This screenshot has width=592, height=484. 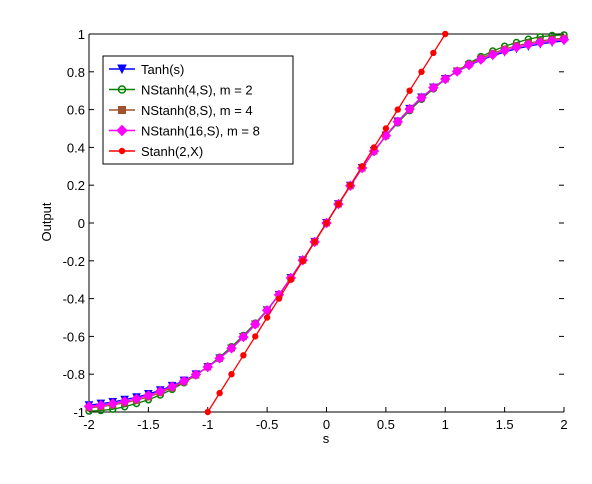 I want to click on y-tick-label: 0.6, so click(x=76, y=110).